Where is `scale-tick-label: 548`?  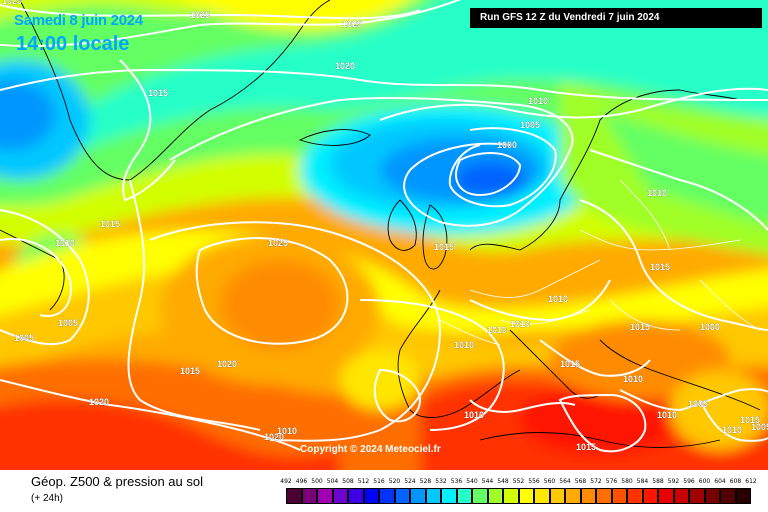
scale-tick-label: 548 is located at coordinates (503, 481).